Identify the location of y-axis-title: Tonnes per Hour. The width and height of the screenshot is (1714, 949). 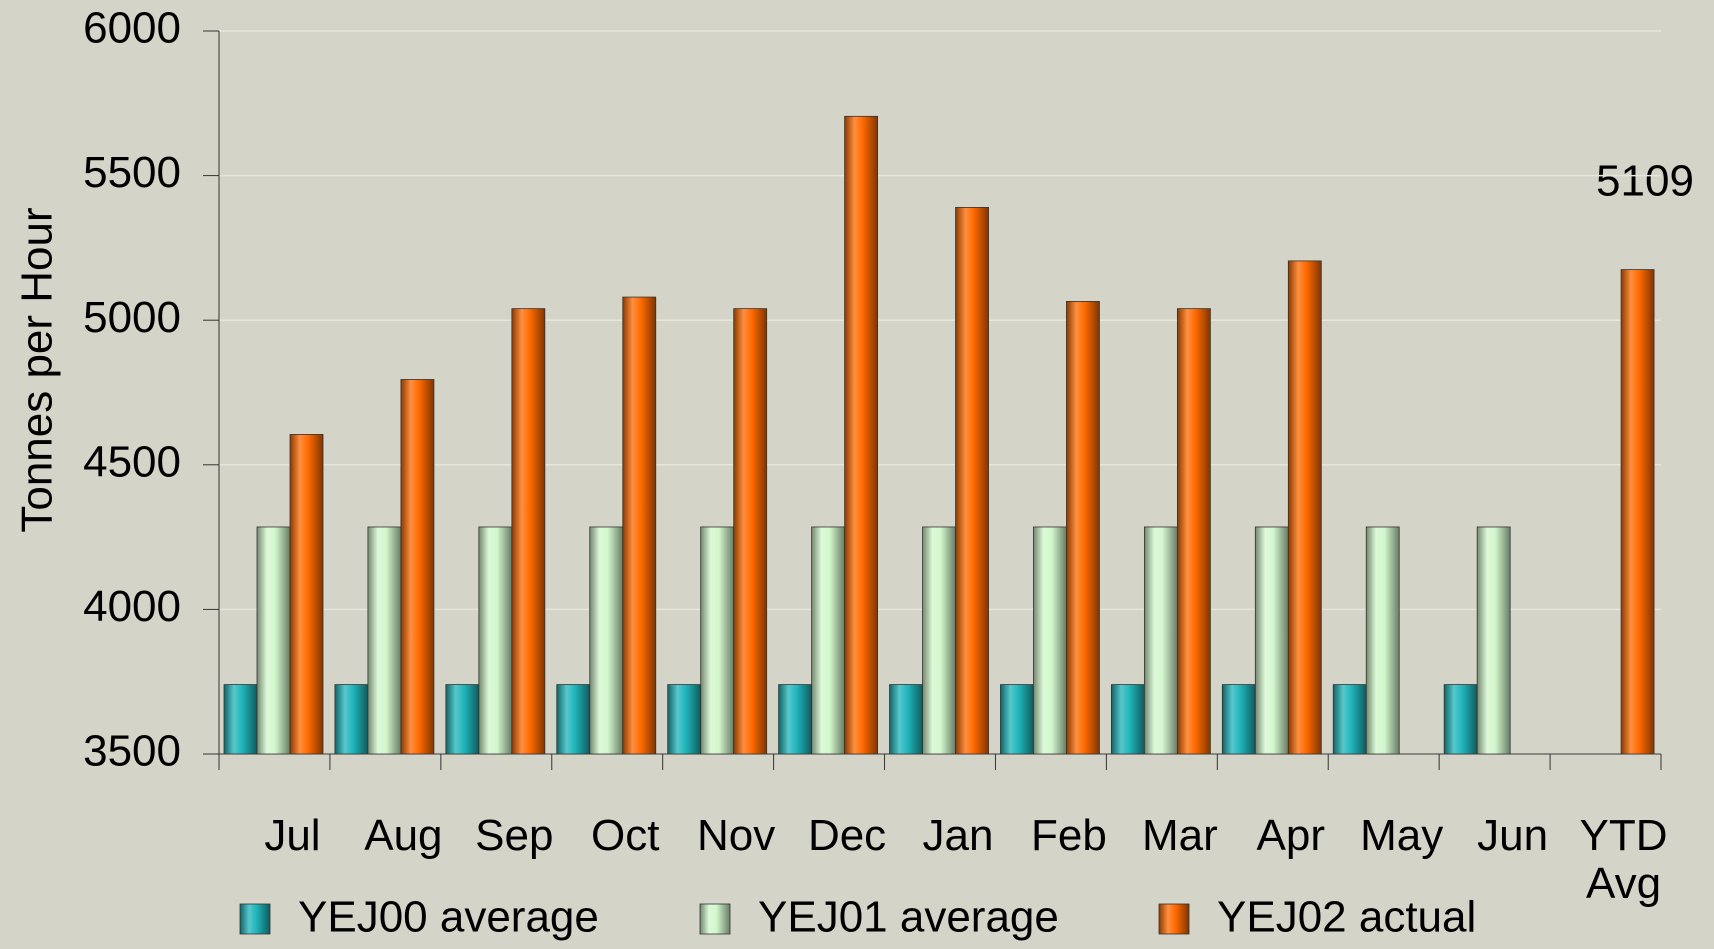
(37, 369).